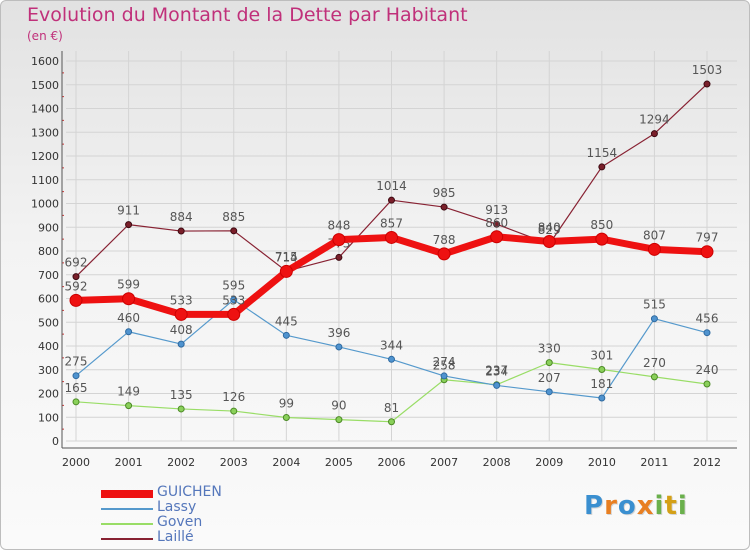 The image size is (750, 550). Describe the element at coordinates (549, 378) in the screenshot. I see `data-label-lassy: 207` at that location.